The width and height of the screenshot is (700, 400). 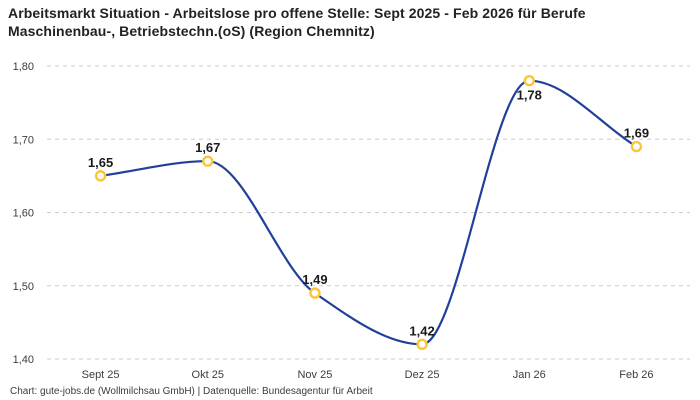 What do you see at coordinates (101, 375) in the screenshot?
I see `x-tick-label: Sept 25` at bounding box center [101, 375].